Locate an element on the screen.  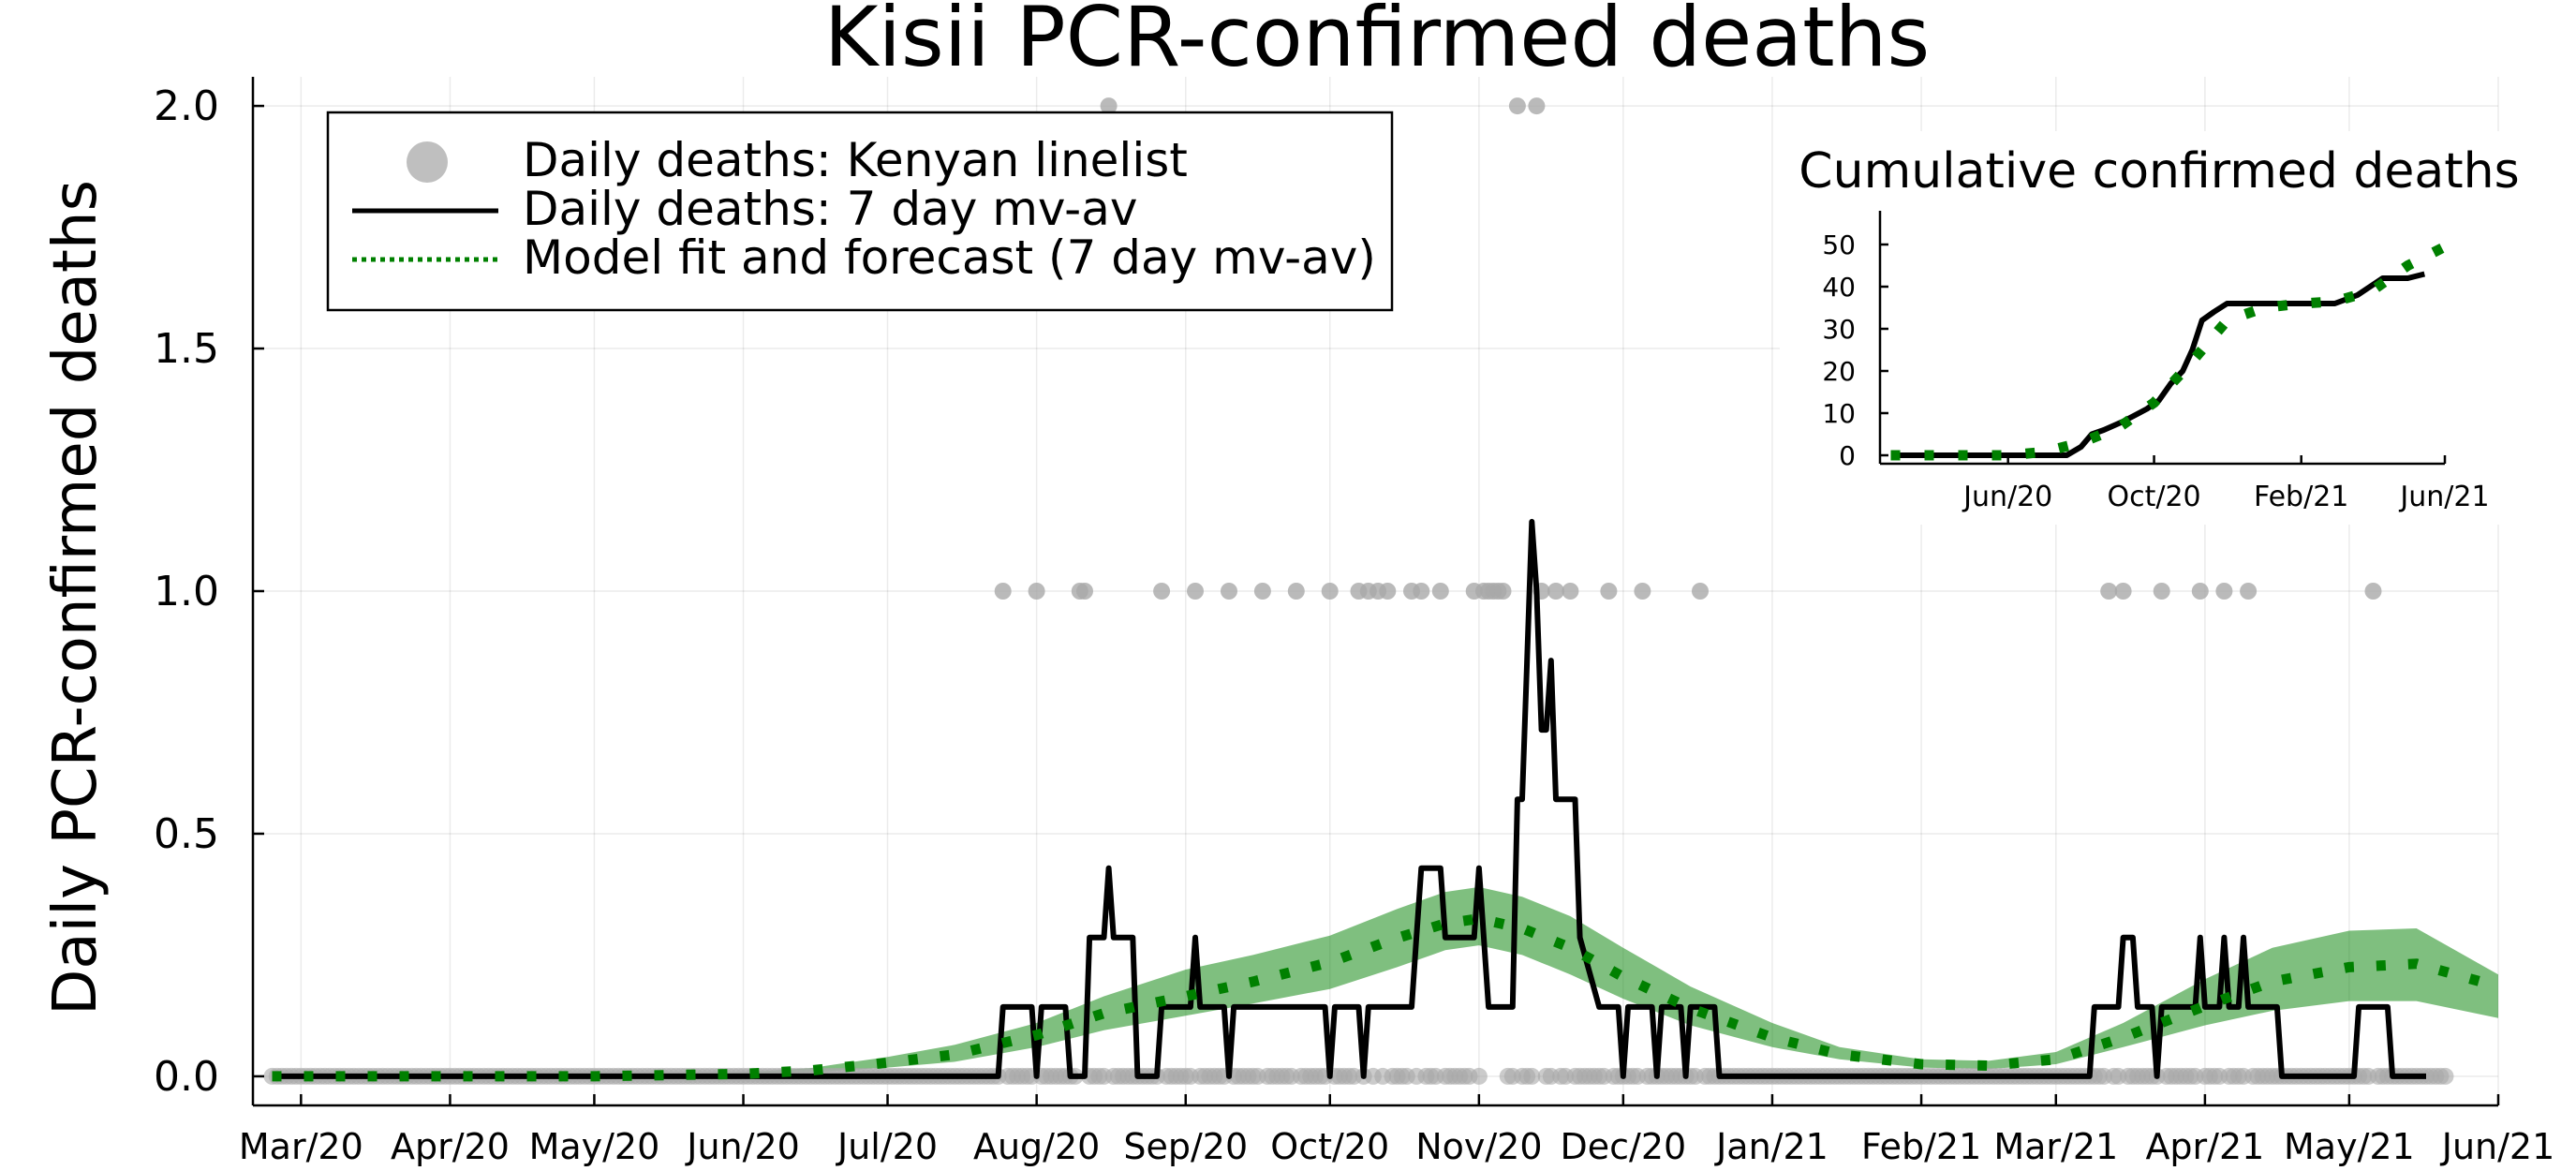
model-uncertainty-band is located at coordinates (1385, 981).